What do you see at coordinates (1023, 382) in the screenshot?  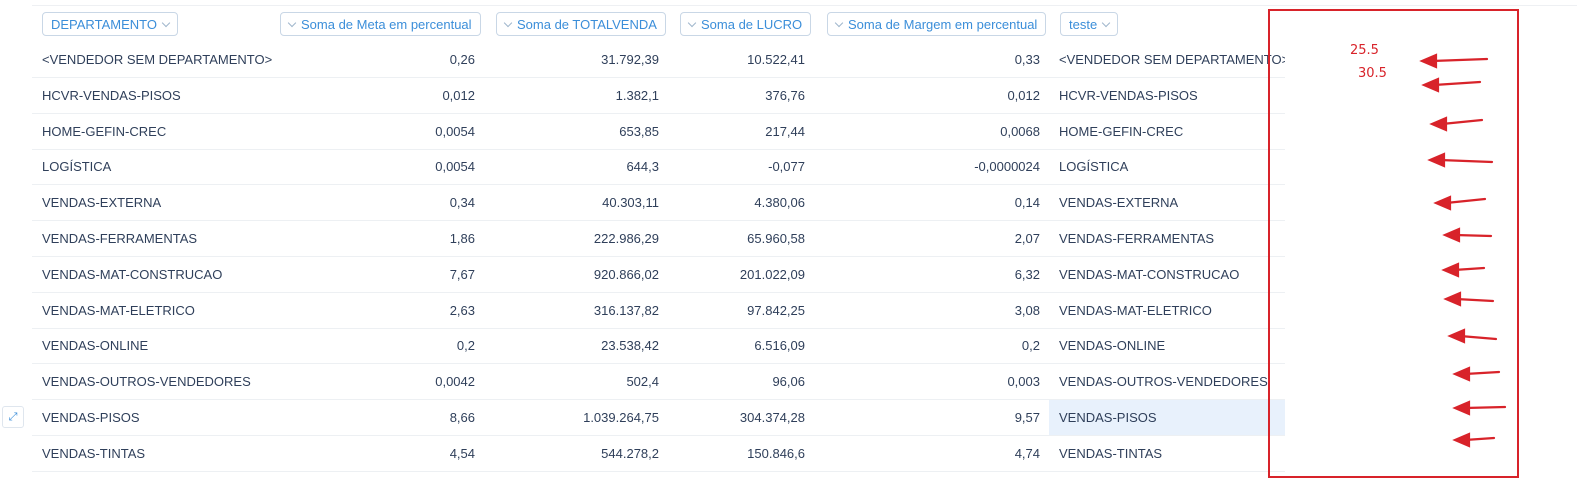 I see `cell-margem: 0,003` at bounding box center [1023, 382].